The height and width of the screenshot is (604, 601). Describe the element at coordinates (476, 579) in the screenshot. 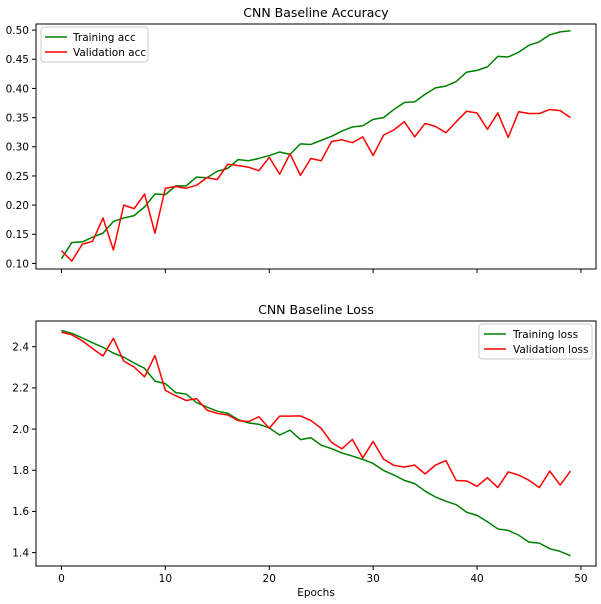

I see `loss-x-tick-label: 40` at that location.